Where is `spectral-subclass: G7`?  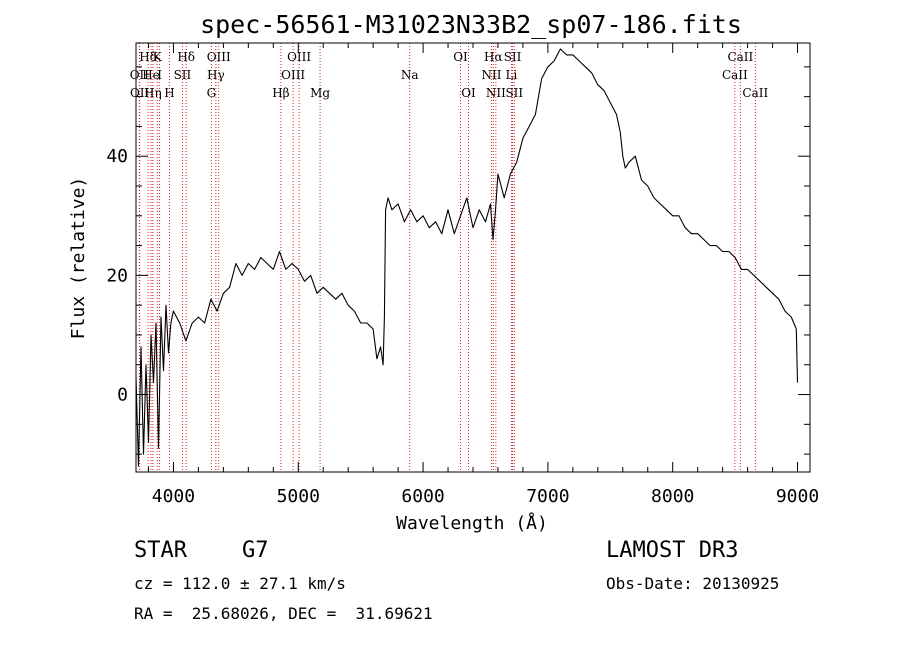
spectral-subclass: G7 is located at coordinates (255, 550).